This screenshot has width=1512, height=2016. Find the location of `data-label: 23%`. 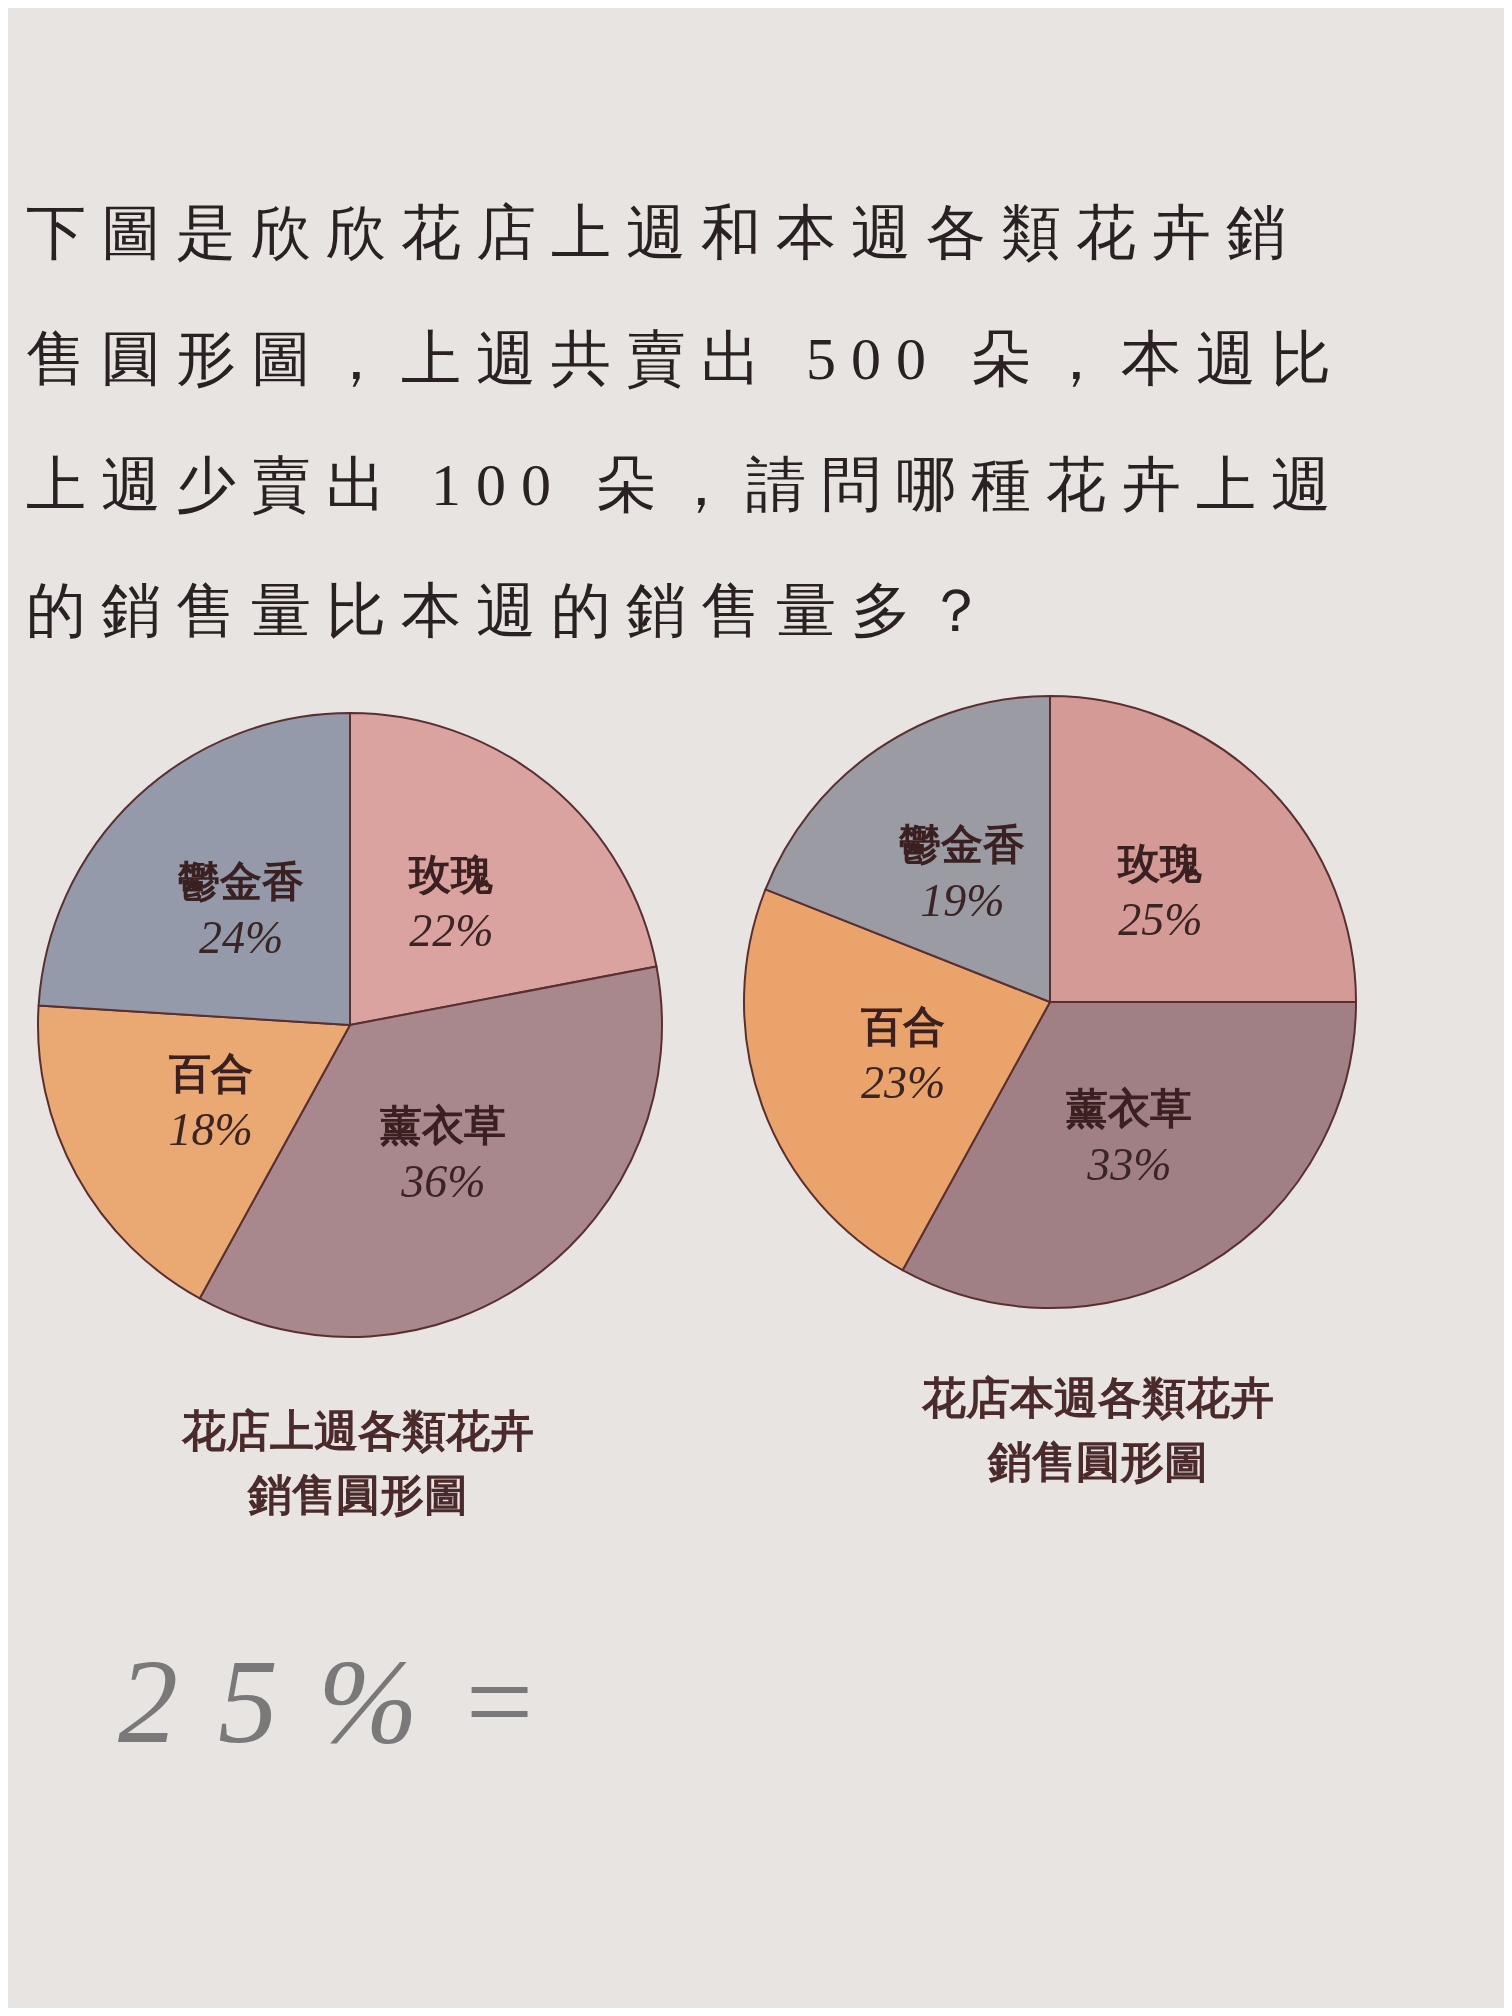

data-label: 23% is located at coordinates (903, 1083).